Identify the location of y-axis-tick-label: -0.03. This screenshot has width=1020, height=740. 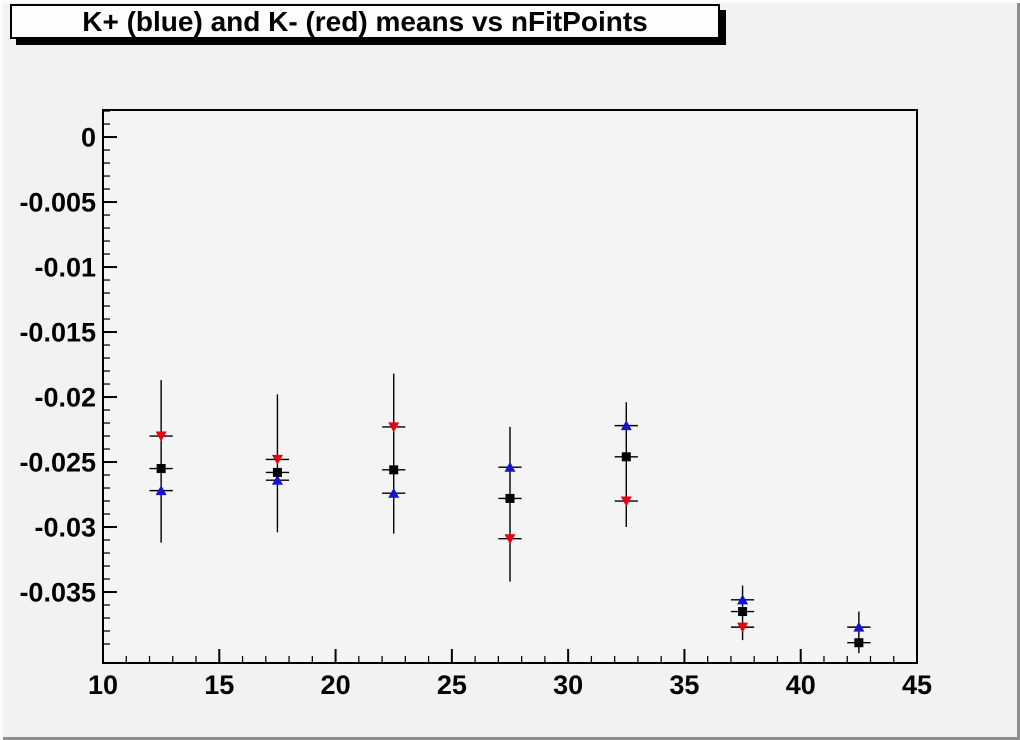
(65, 528).